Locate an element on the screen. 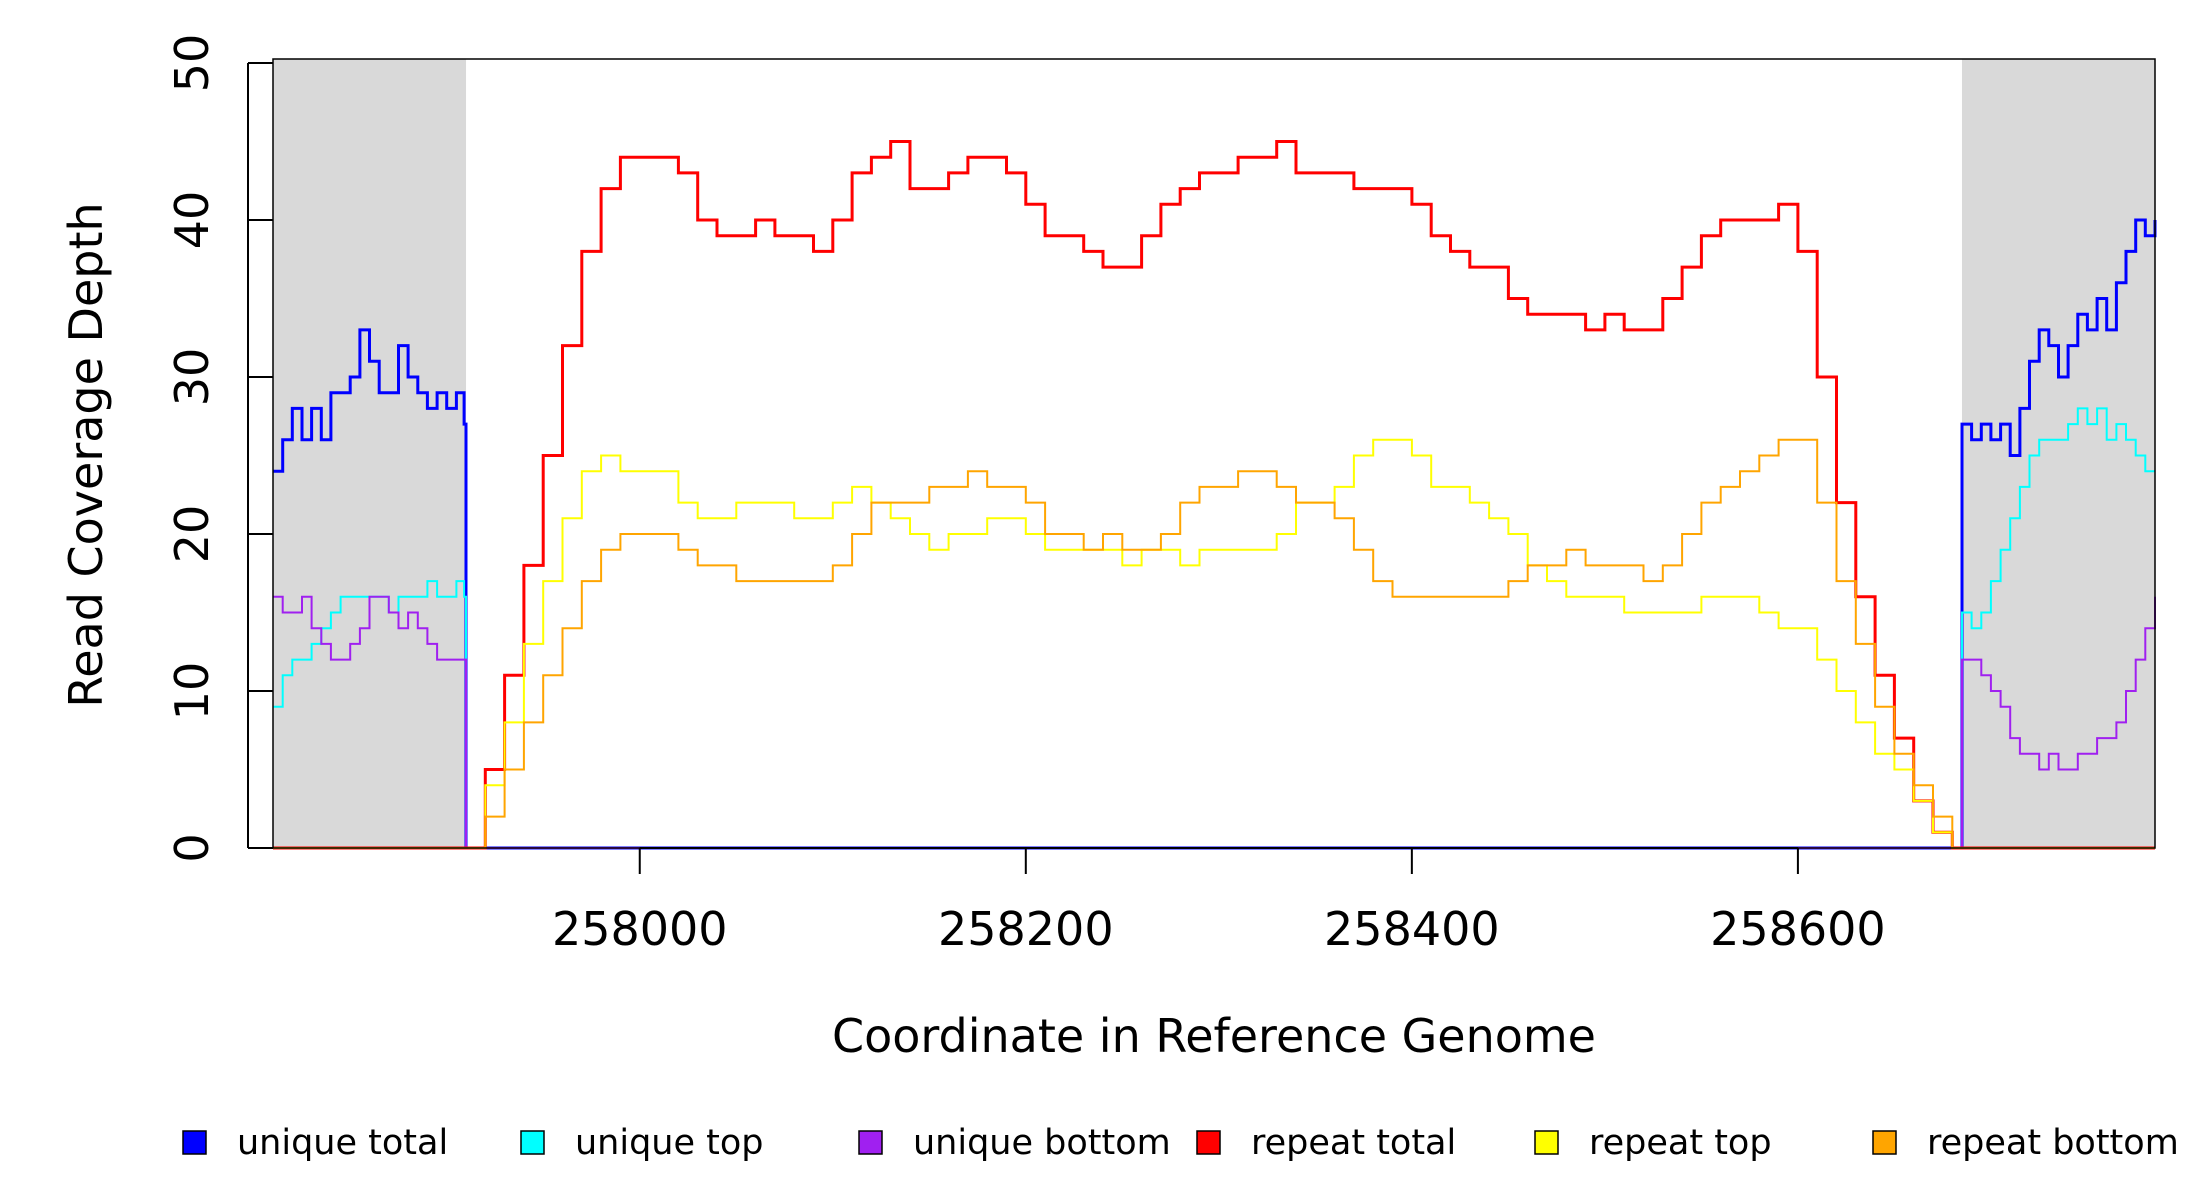 The image size is (2200, 1200). legend-item-unique-top: unique top is located at coordinates (642, 1143).